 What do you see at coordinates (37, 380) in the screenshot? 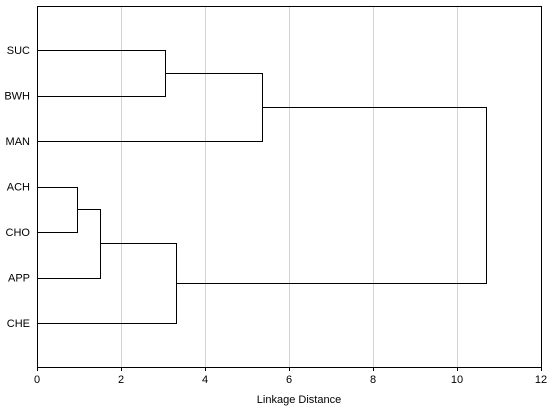
I see `x-tick-label-0: 0` at bounding box center [37, 380].